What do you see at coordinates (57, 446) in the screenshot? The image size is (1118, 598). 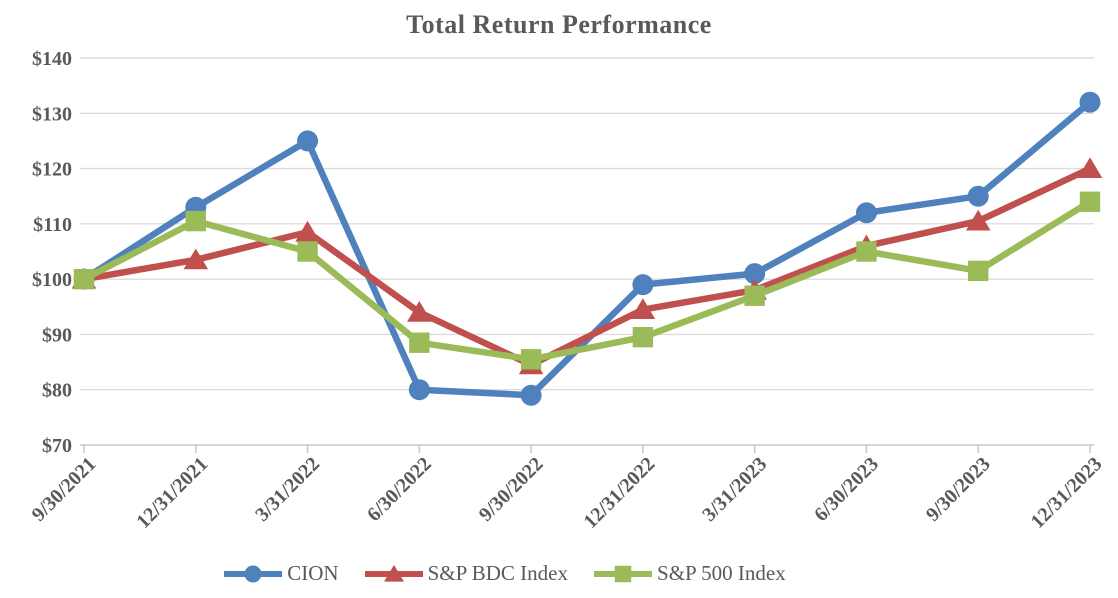 I see `y-tick-label: $70` at bounding box center [57, 446].